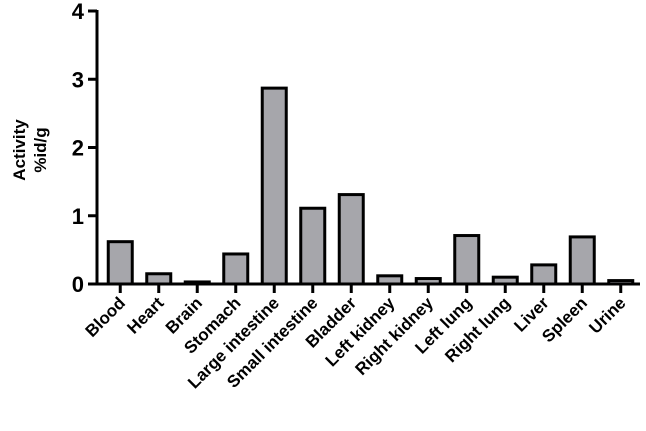  I want to click on y-axis-title-line1: Activity, so click(19, 150).